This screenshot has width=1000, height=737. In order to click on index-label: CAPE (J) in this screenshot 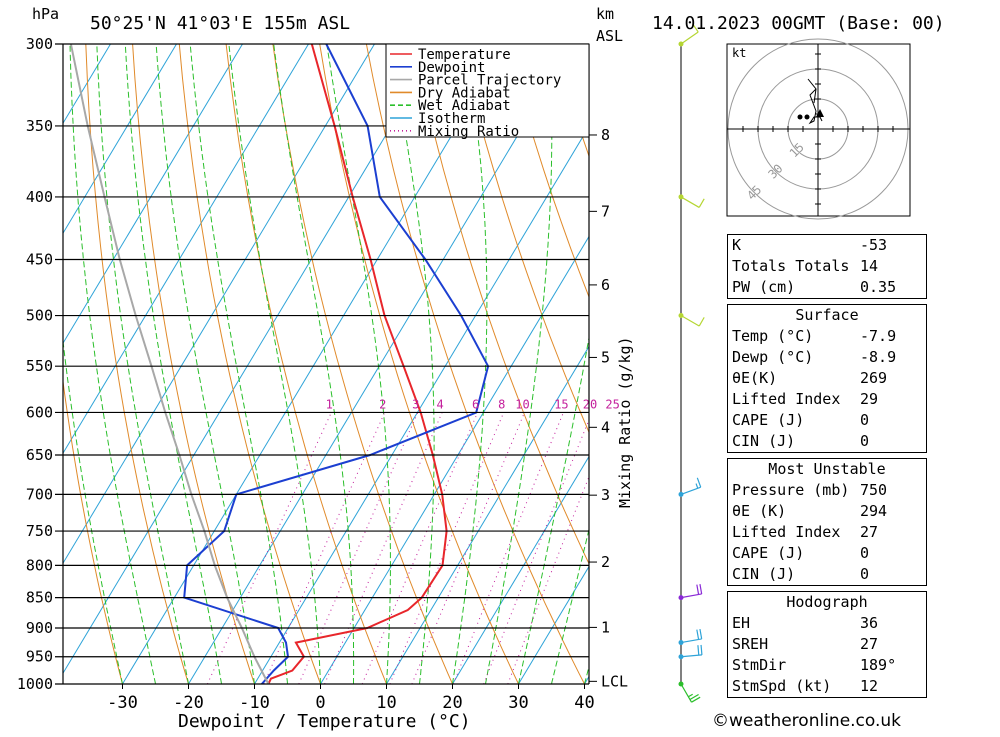, I will do `click(768, 553)`.